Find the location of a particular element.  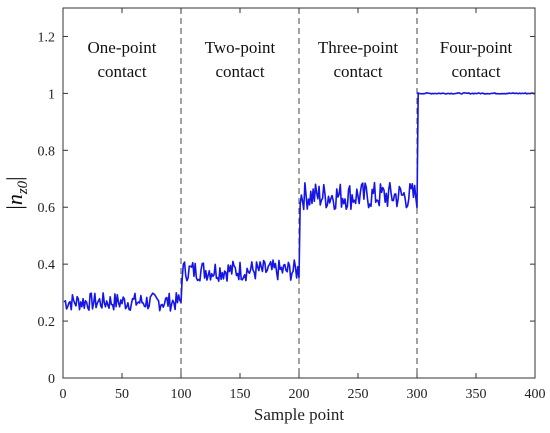

x-tick-label: 400 is located at coordinates (535, 394).